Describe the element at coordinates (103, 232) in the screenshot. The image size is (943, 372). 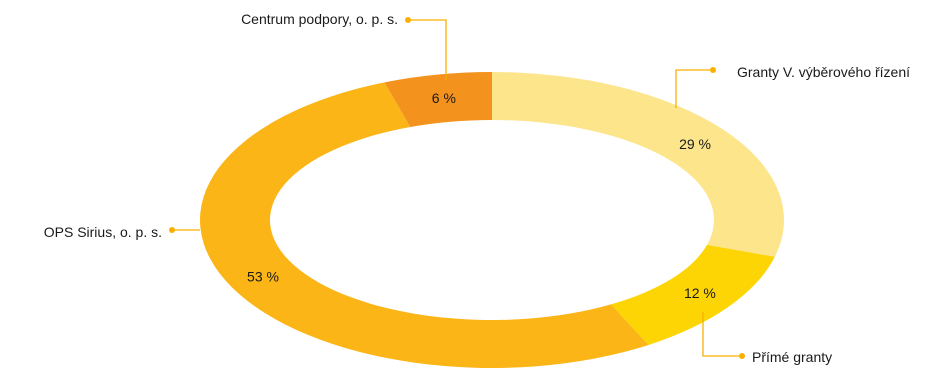
I see `slice-label-ops-sirius: OPS Sirius, o. p. s.` at that location.